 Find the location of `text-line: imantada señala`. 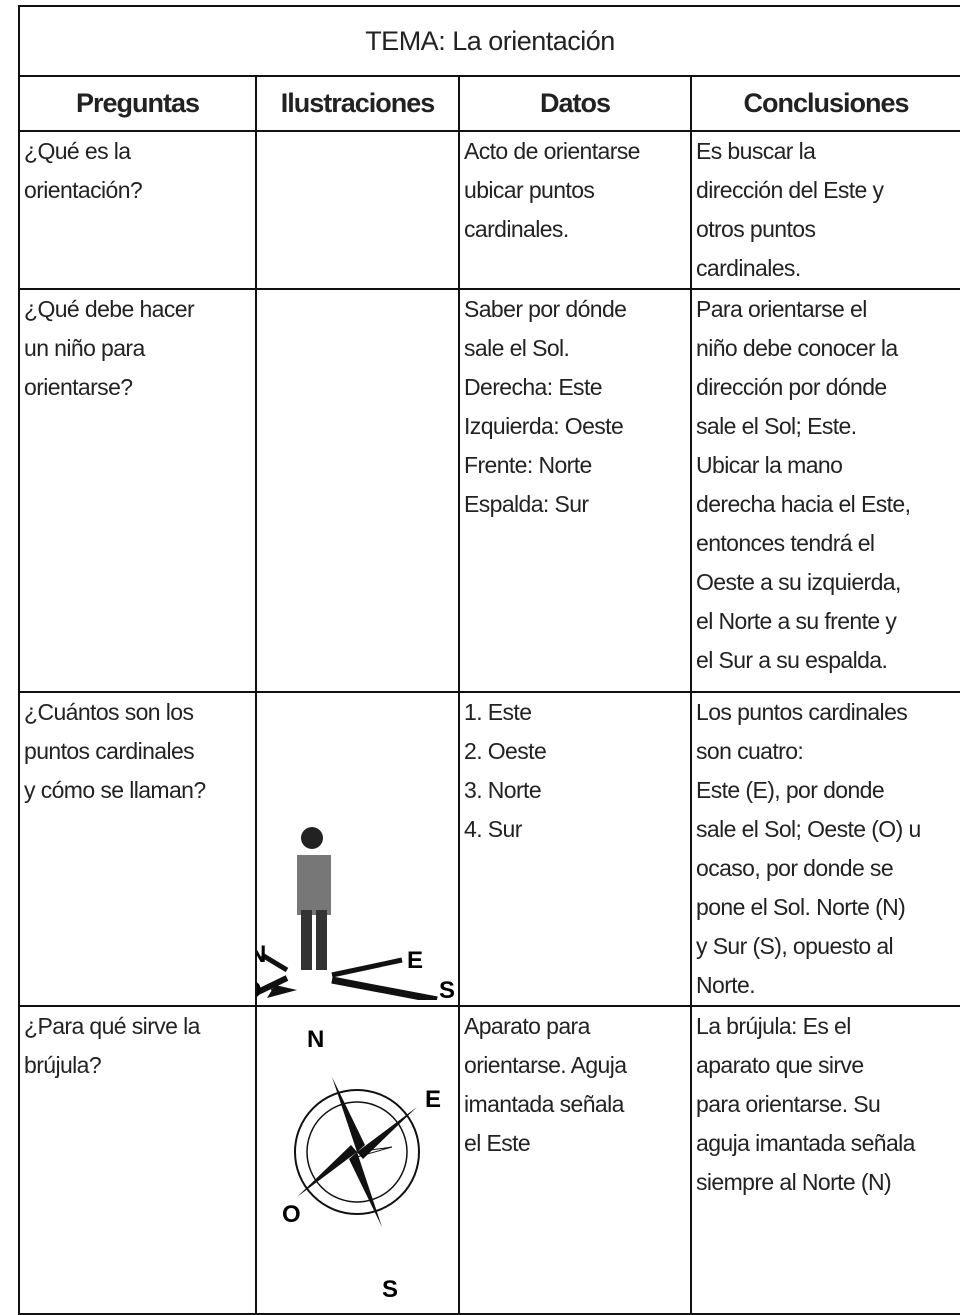

text-line: imantada señala is located at coordinates (544, 1104).